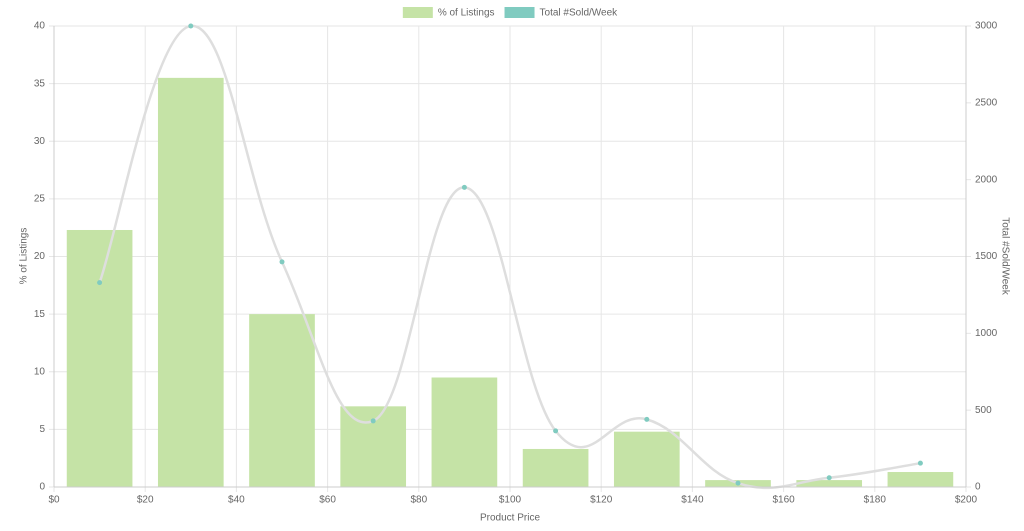  Describe the element at coordinates (875, 500) in the screenshot. I see `x-tick-label: $180` at that location.